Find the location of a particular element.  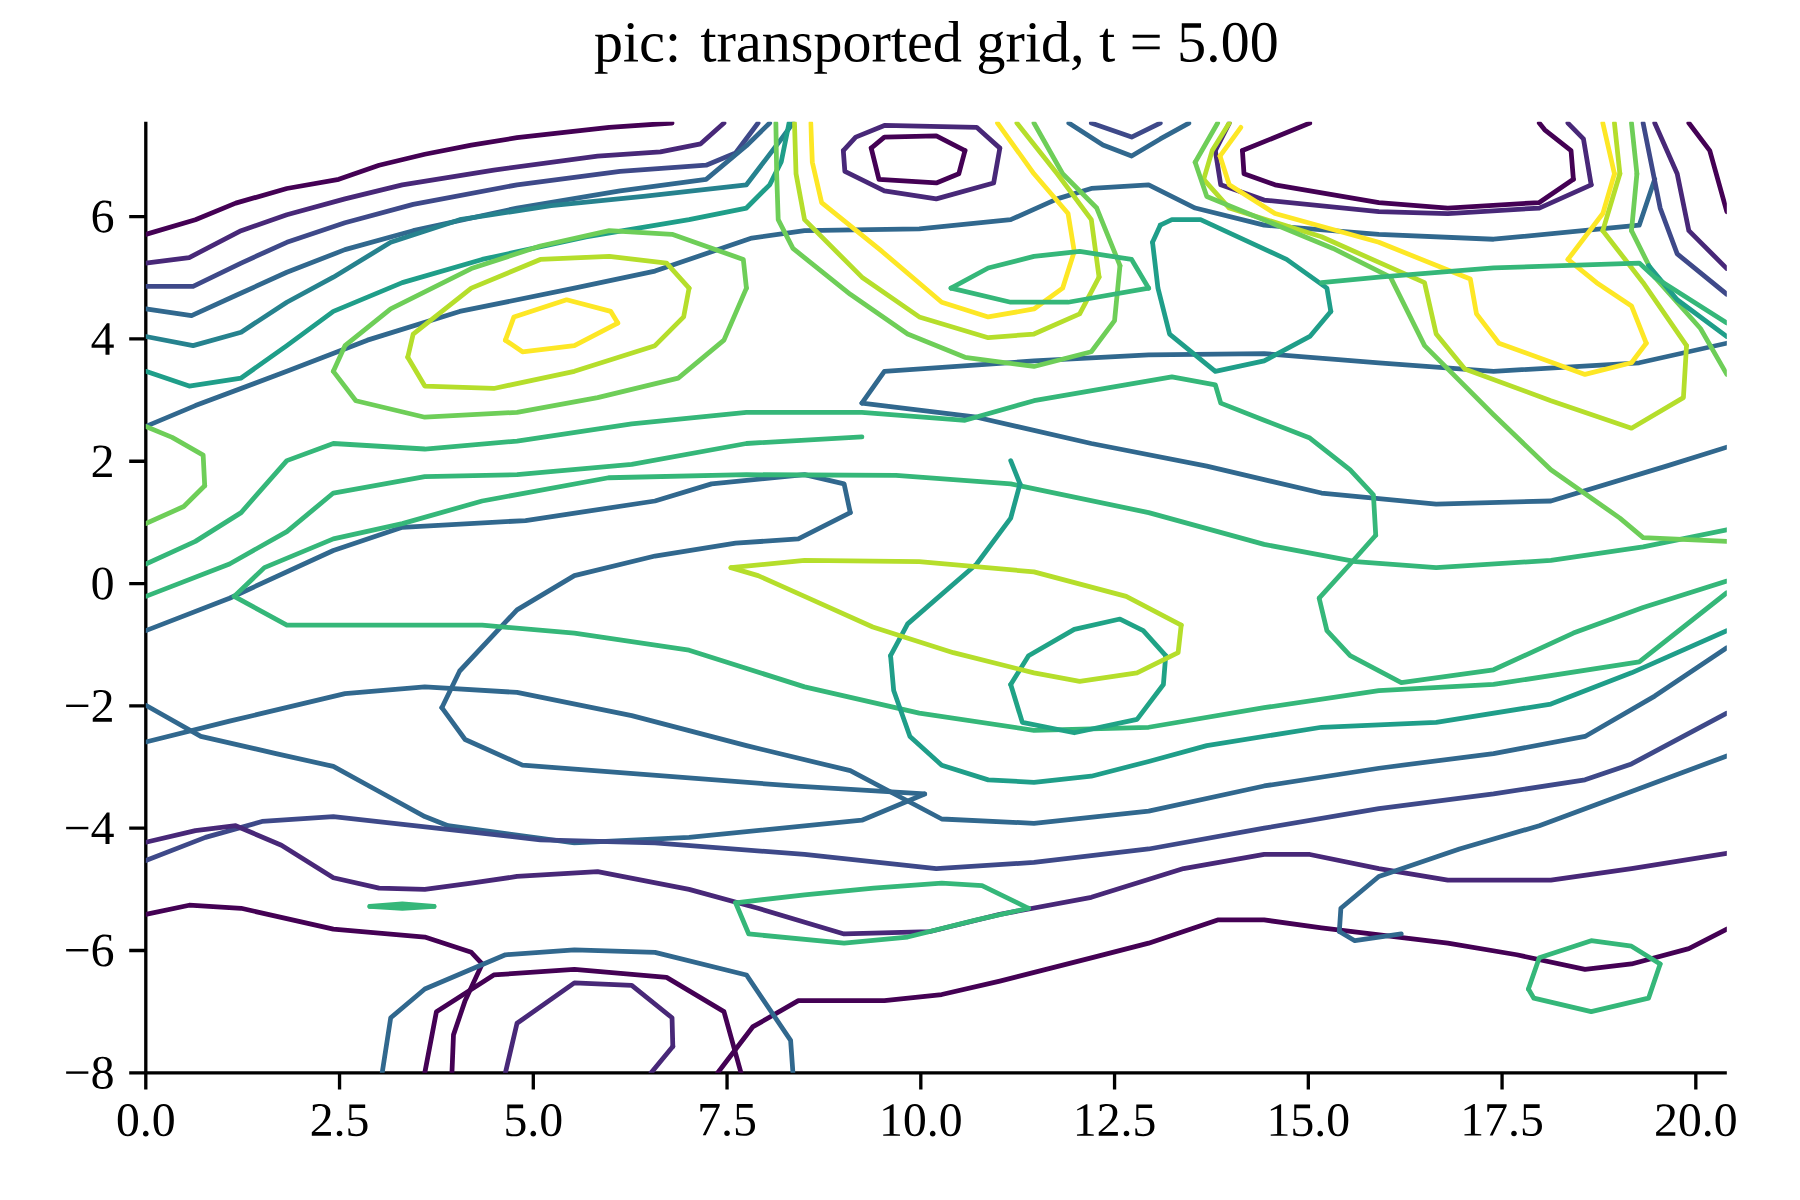

x-tick-label: 7.5 is located at coordinates (728, 1120).